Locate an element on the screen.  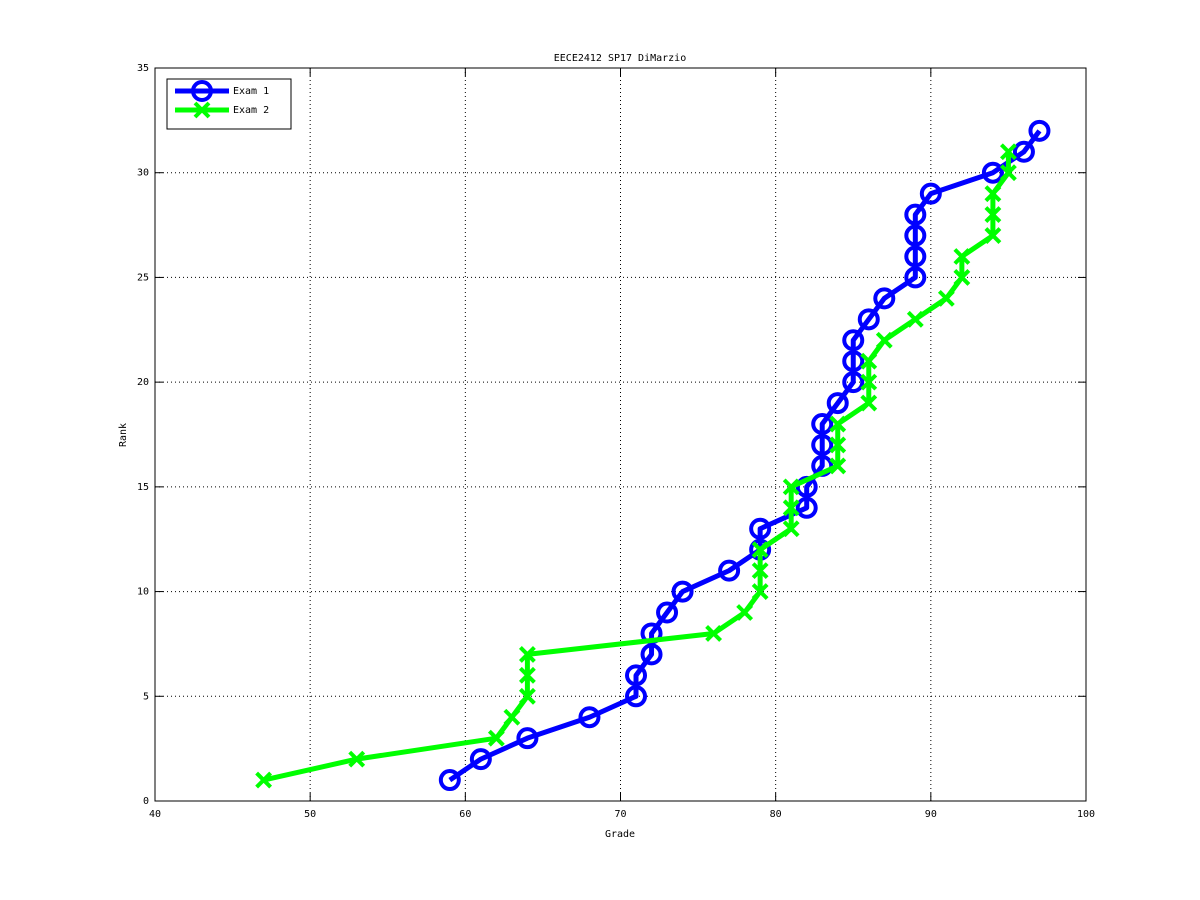
x-tick-label: 40 is located at coordinates (155, 814).